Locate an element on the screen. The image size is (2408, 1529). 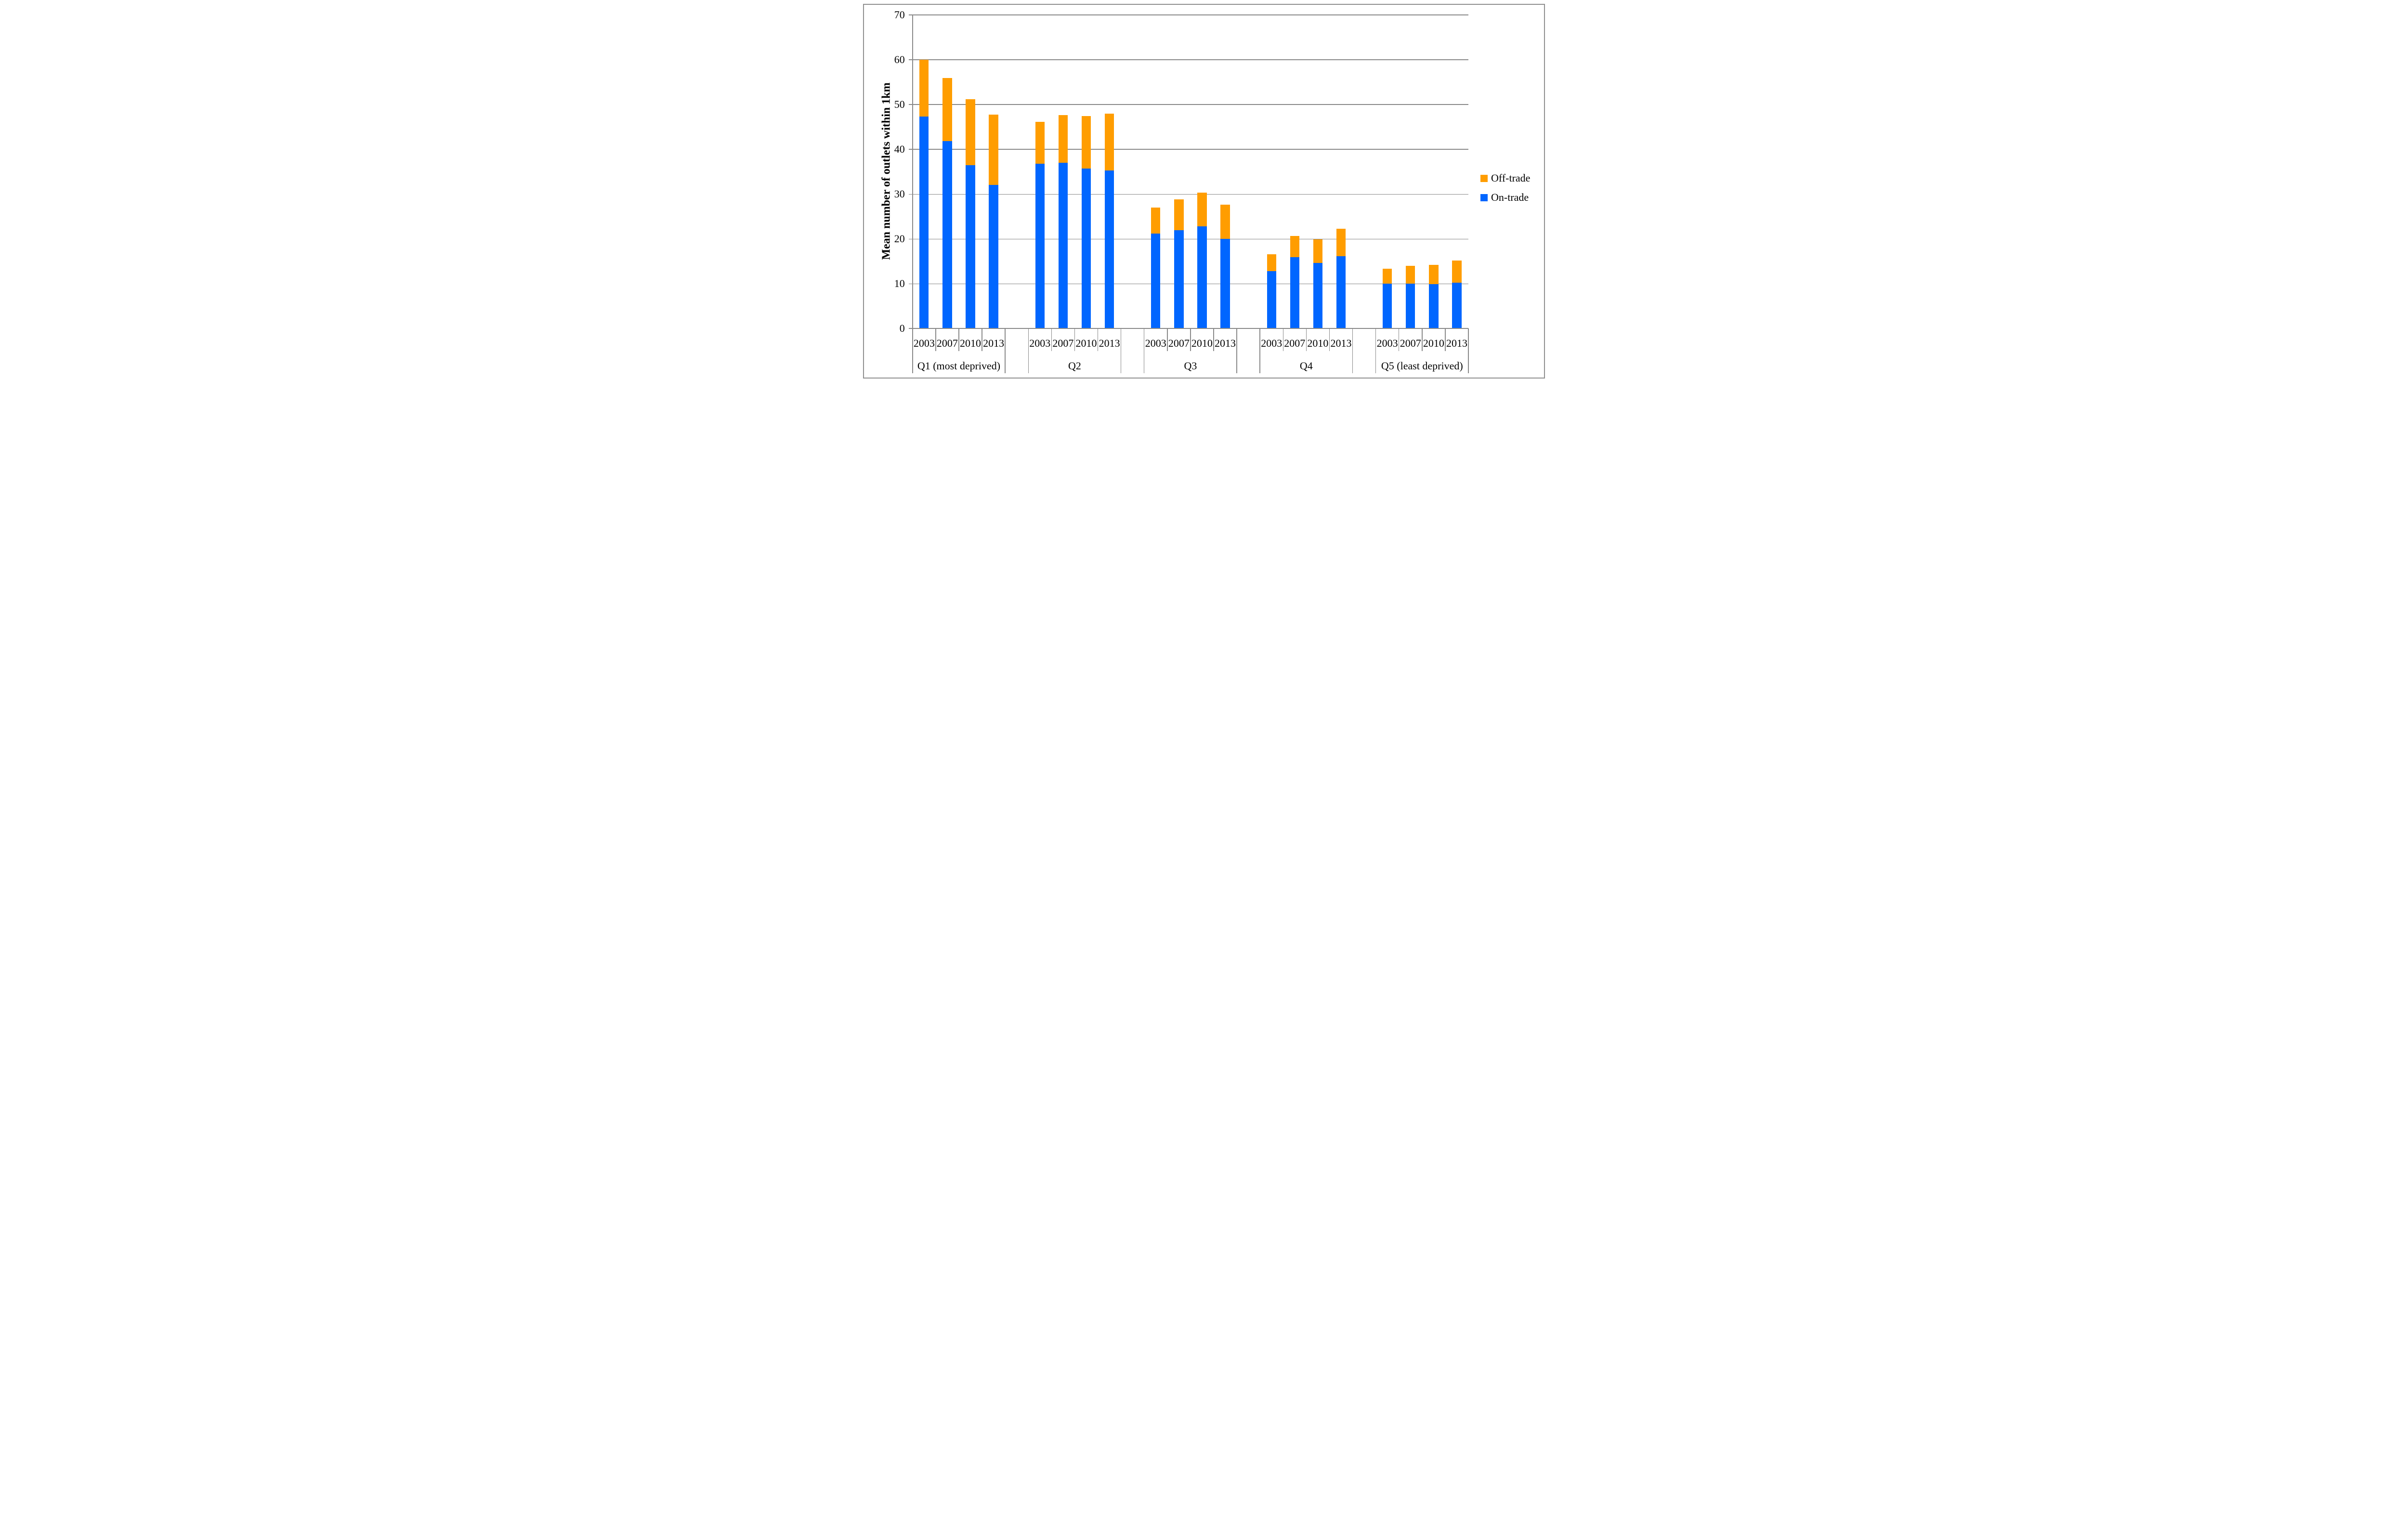
legend: Off-trade On-trade is located at coordinates (1505, 187).